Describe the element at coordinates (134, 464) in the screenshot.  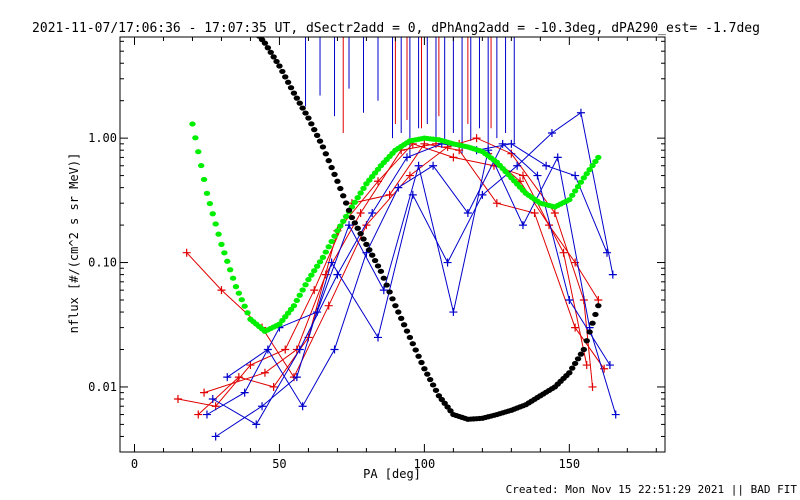
I see `x-tick-label: 0` at that location.